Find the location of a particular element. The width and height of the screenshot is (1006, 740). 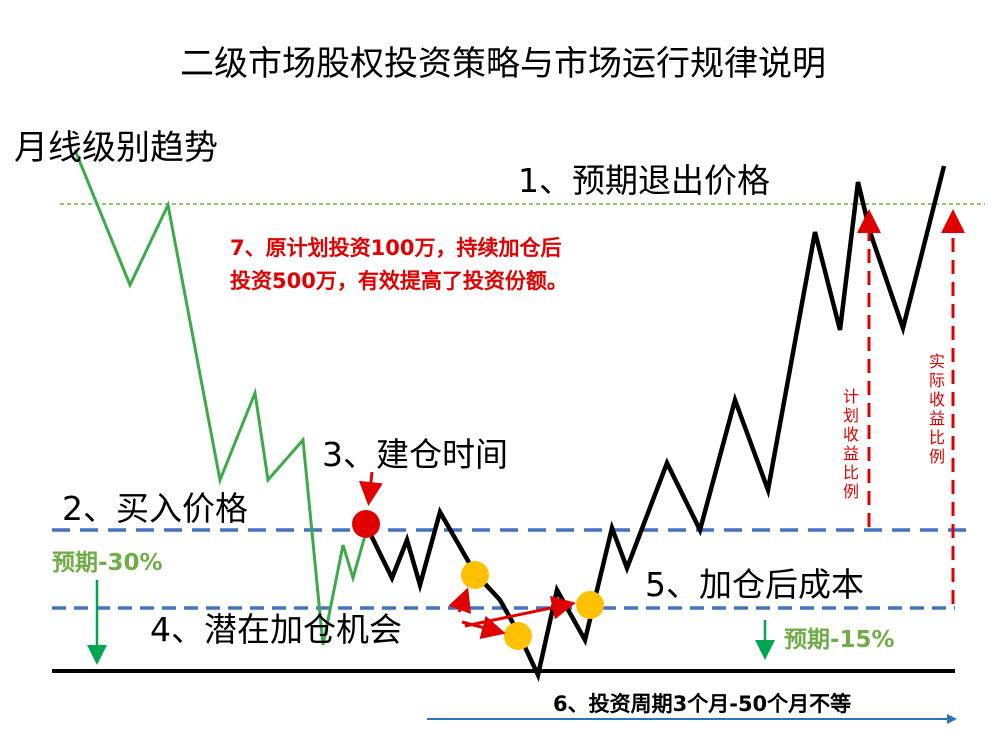

actual-ratio-label: 实际收益比例 is located at coordinates (936, 409).